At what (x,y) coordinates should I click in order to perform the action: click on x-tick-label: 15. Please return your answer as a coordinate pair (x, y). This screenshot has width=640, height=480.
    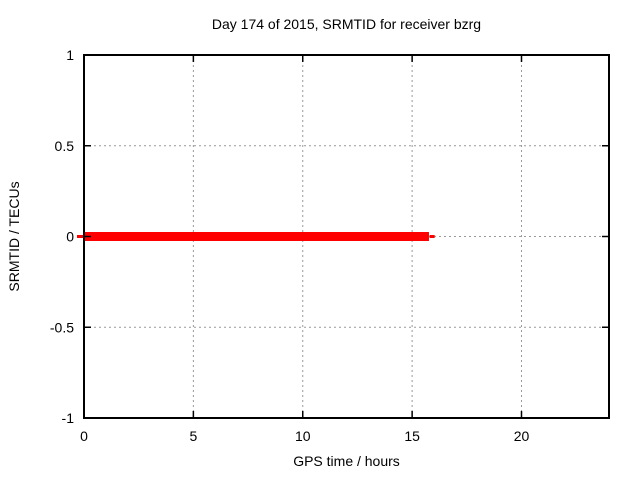
    Looking at the image, I should click on (412, 436).